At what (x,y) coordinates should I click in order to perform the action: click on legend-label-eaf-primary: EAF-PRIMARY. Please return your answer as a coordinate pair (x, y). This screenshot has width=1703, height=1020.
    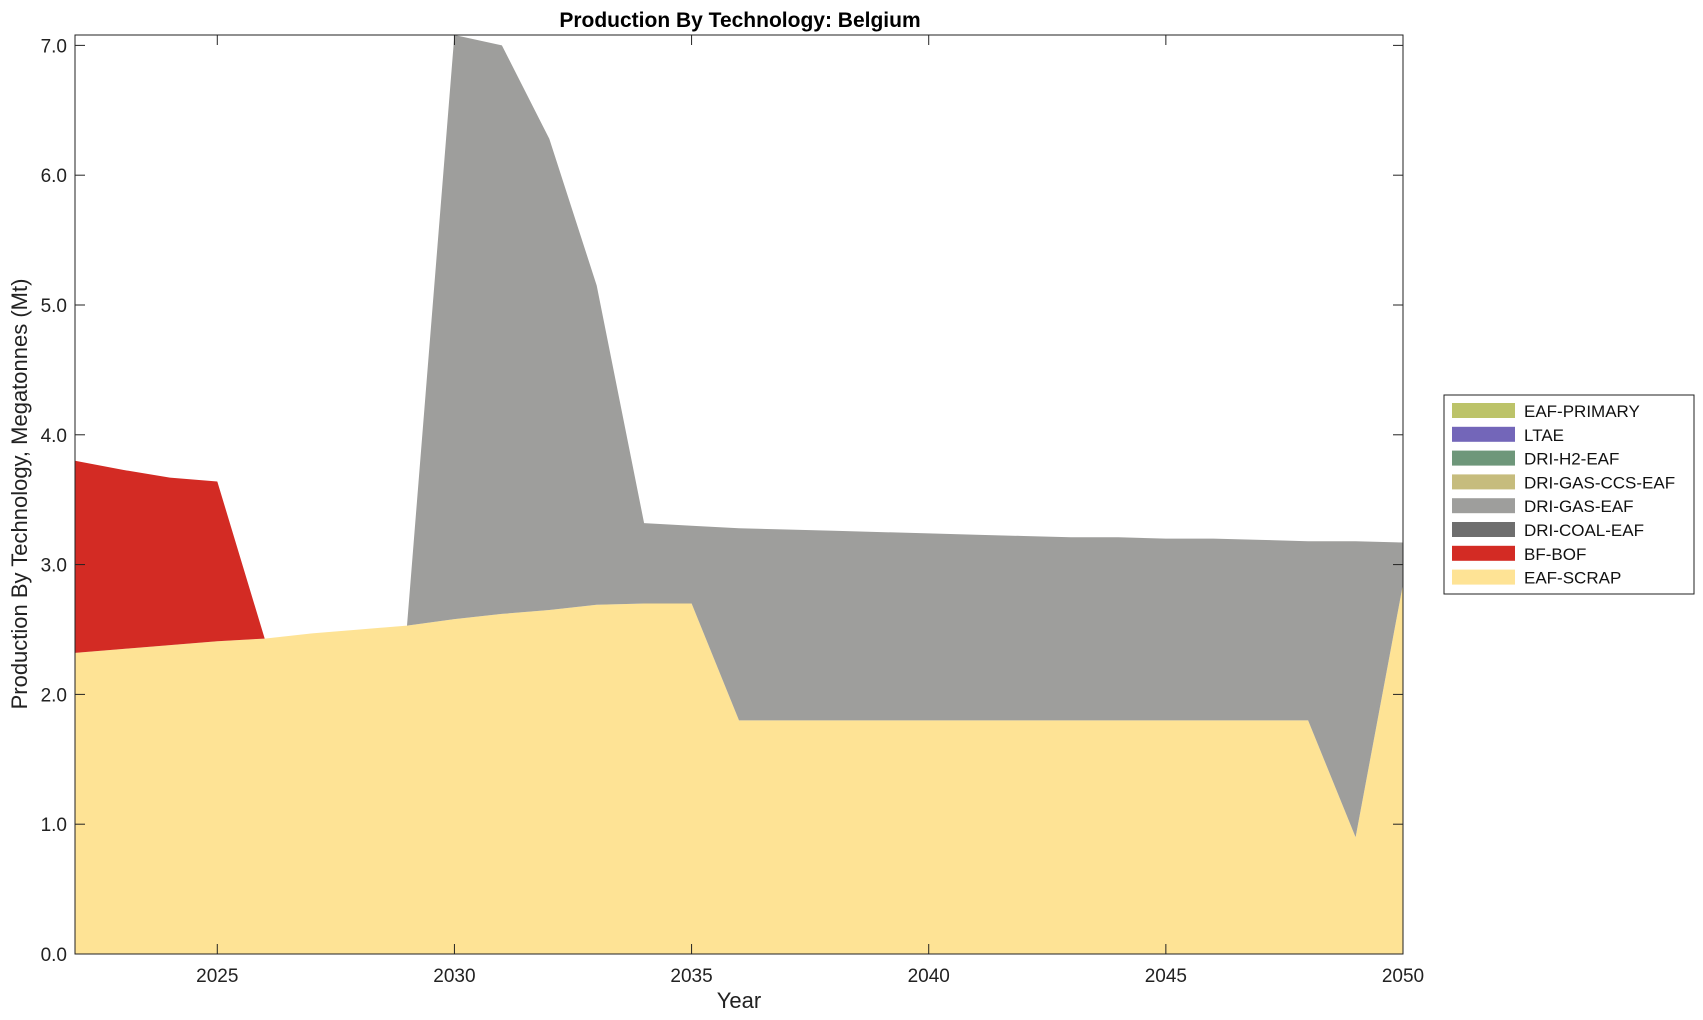
    Looking at the image, I should click on (1582, 411).